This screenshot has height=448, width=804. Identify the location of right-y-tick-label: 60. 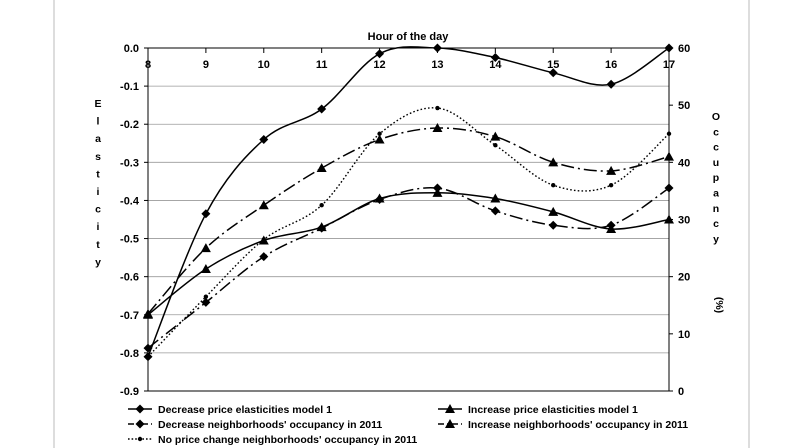
(684, 49).